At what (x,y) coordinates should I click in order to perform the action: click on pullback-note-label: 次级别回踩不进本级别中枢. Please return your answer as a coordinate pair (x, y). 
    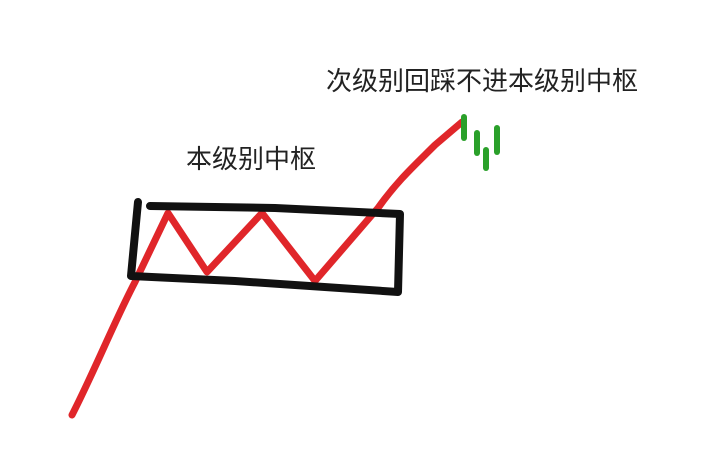
    Looking at the image, I should click on (482, 82).